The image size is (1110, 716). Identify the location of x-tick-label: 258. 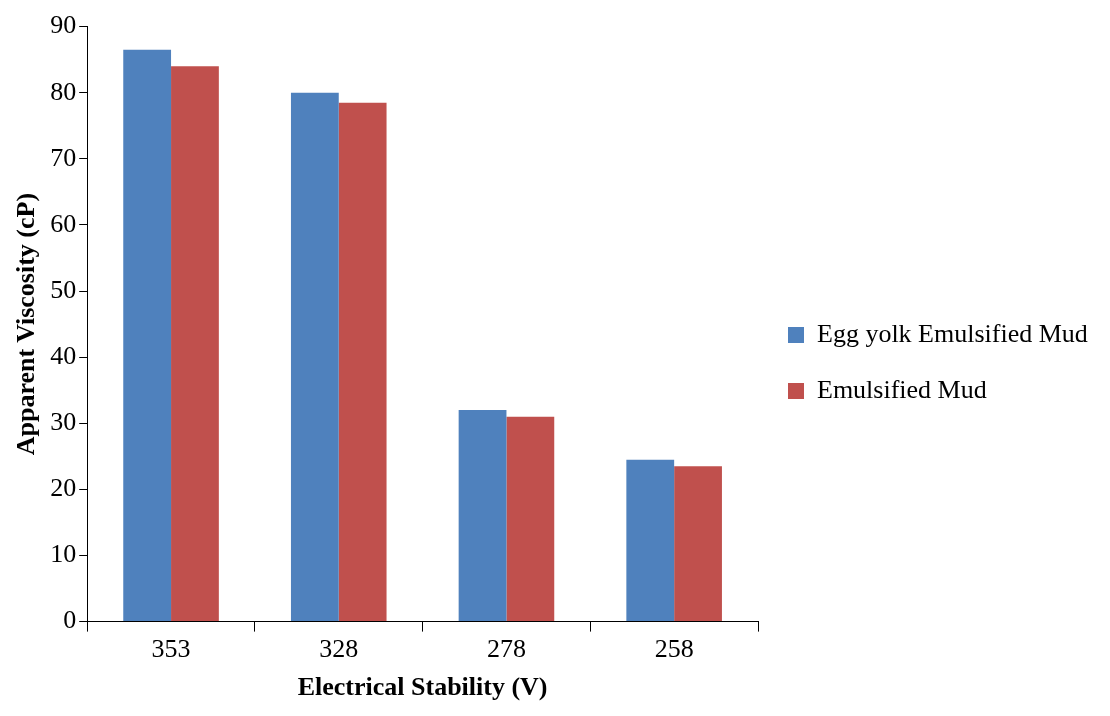
(674, 649).